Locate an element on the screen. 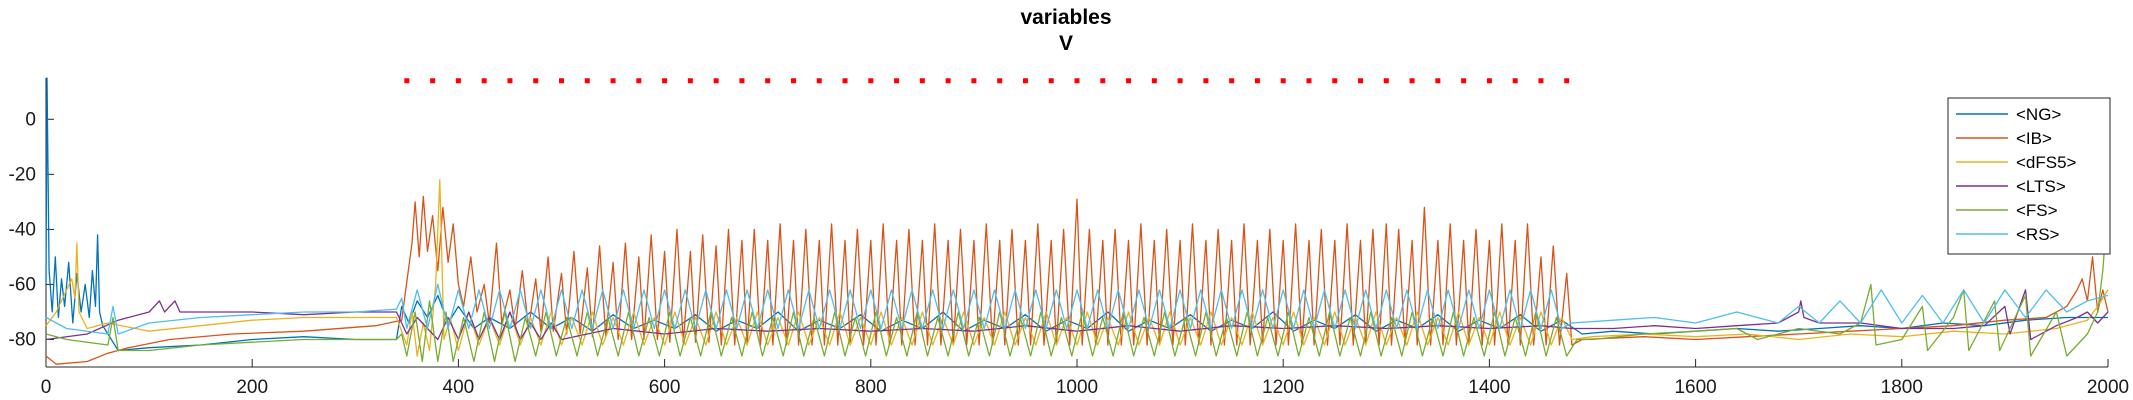 The image size is (2133, 400). y-tick-label: -40 is located at coordinates (22, 229).